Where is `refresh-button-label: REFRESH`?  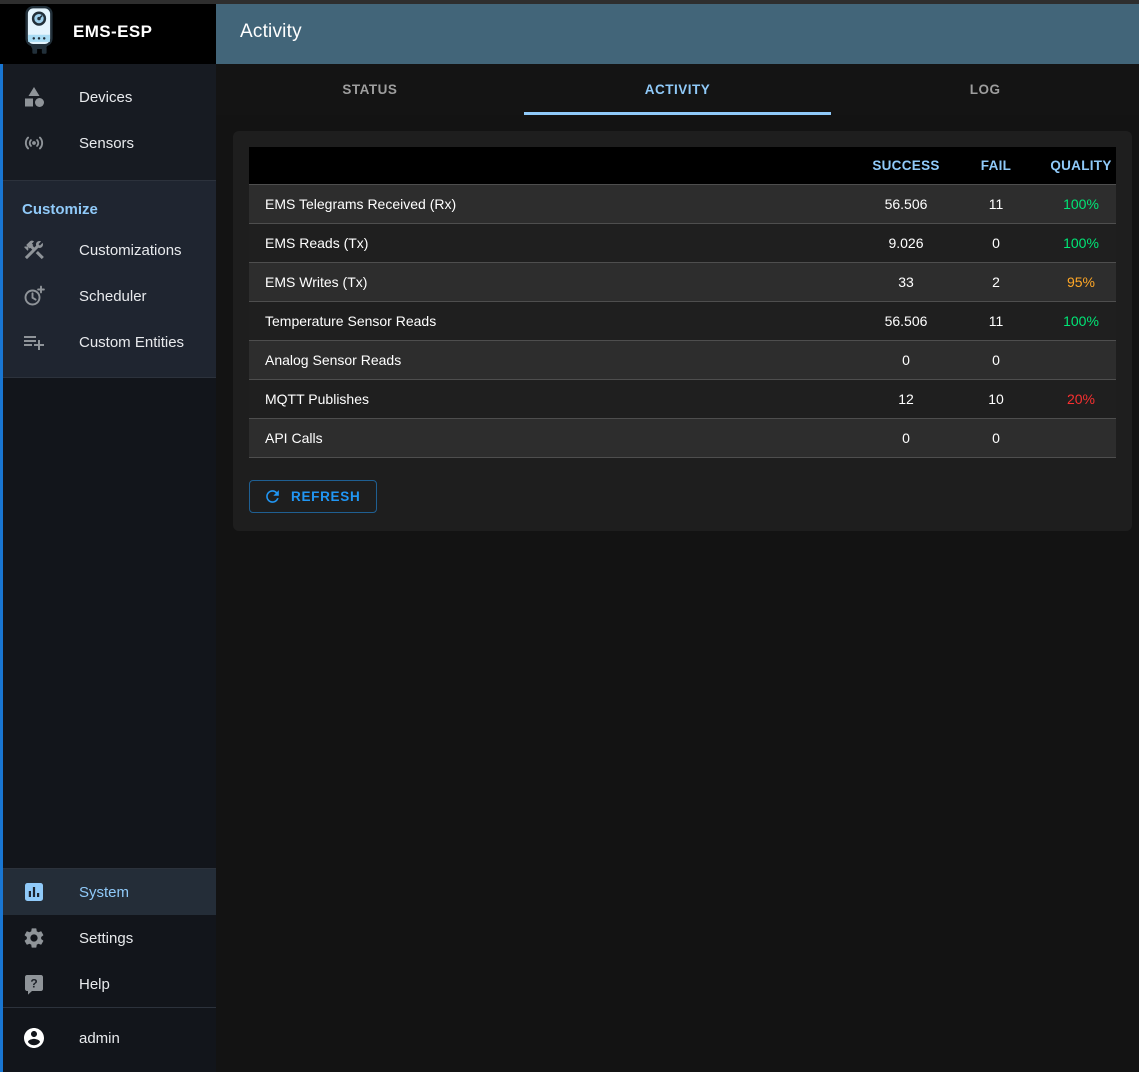
refresh-button-label: REFRESH is located at coordinates (326, 496).